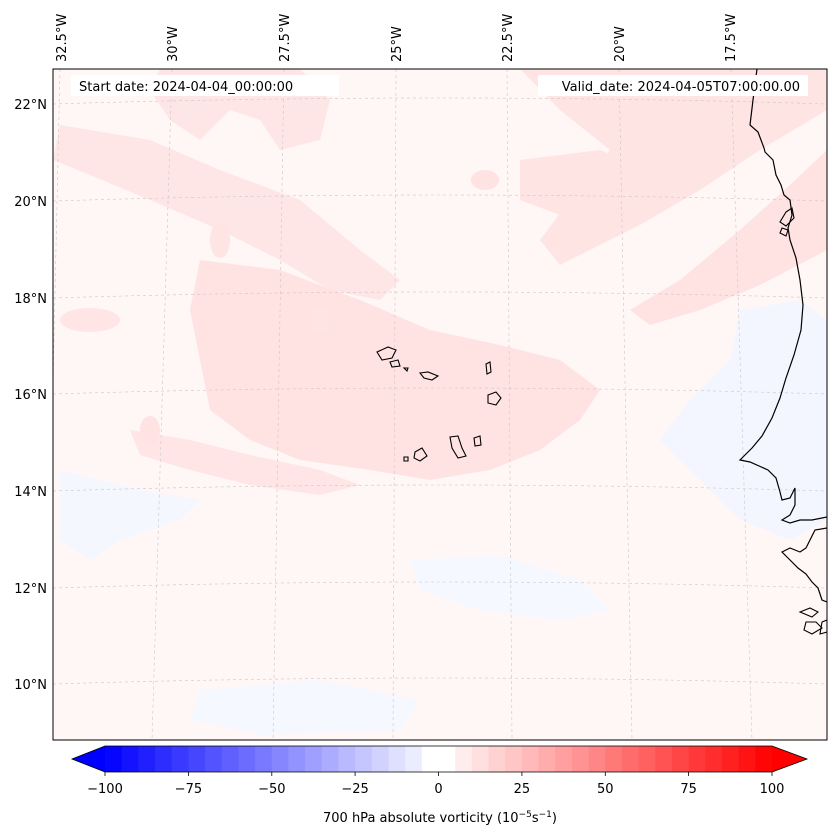 The width and height of the screenshot is (837, 839). What do you see at coordinates (784, 232) in the screenshot?
I see `canary-island-lanzarote` at bounding box center [784, 232].